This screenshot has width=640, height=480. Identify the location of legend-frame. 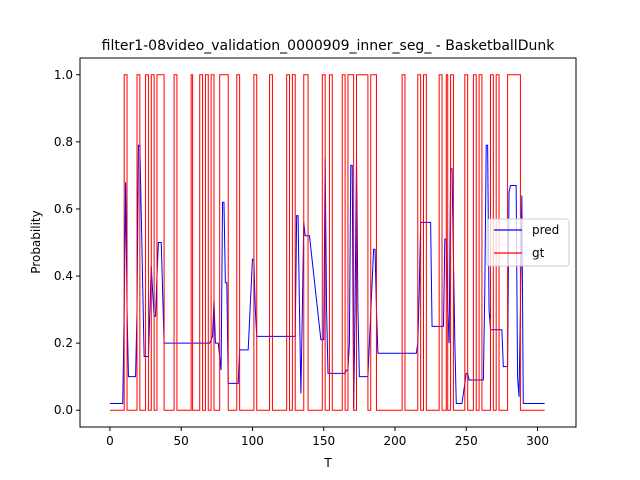
(528, 242).